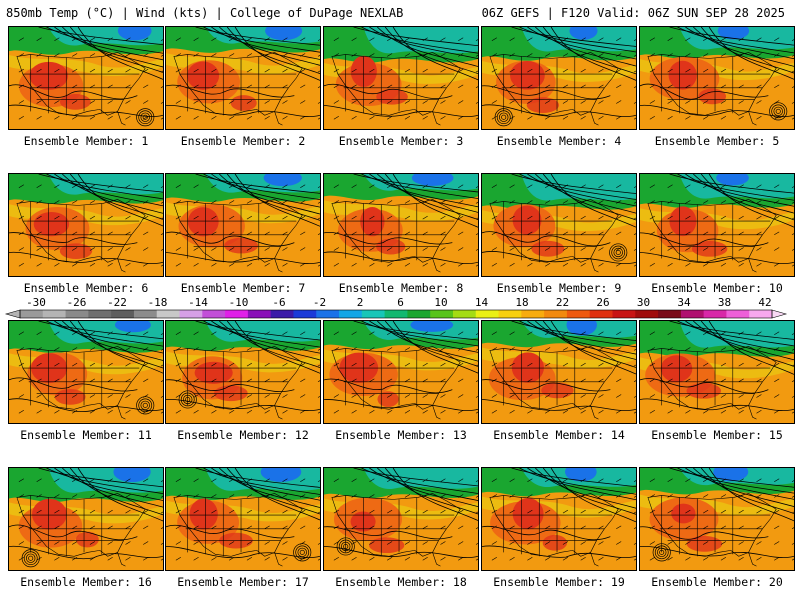  I want to click on ensemble-member-label: Ensemble Member: 14, so click(559, 435).